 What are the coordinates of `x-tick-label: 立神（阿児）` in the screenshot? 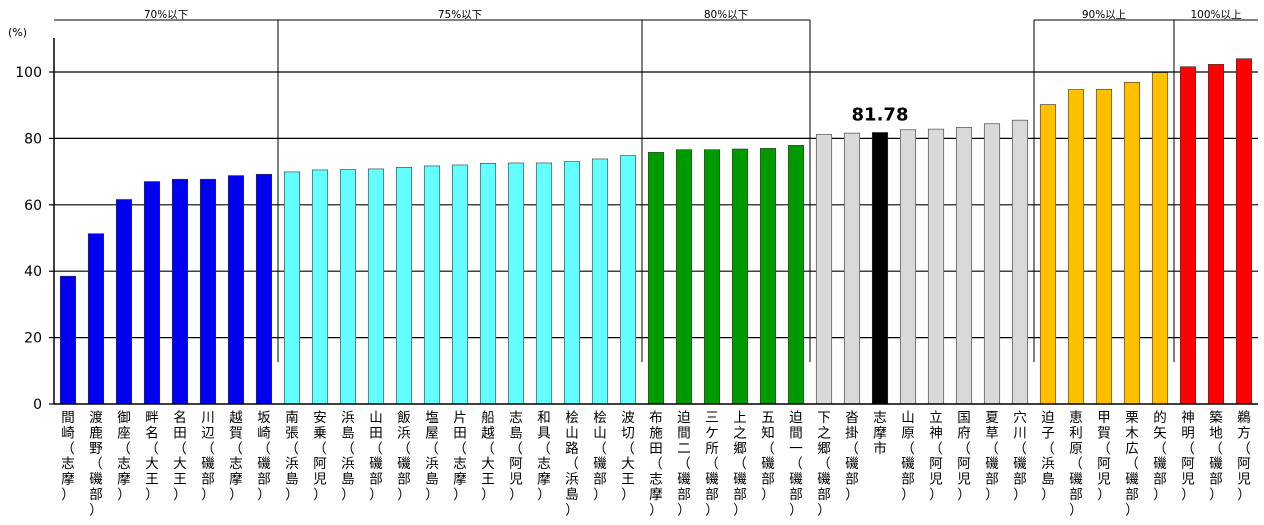 It's located at (936, 456).